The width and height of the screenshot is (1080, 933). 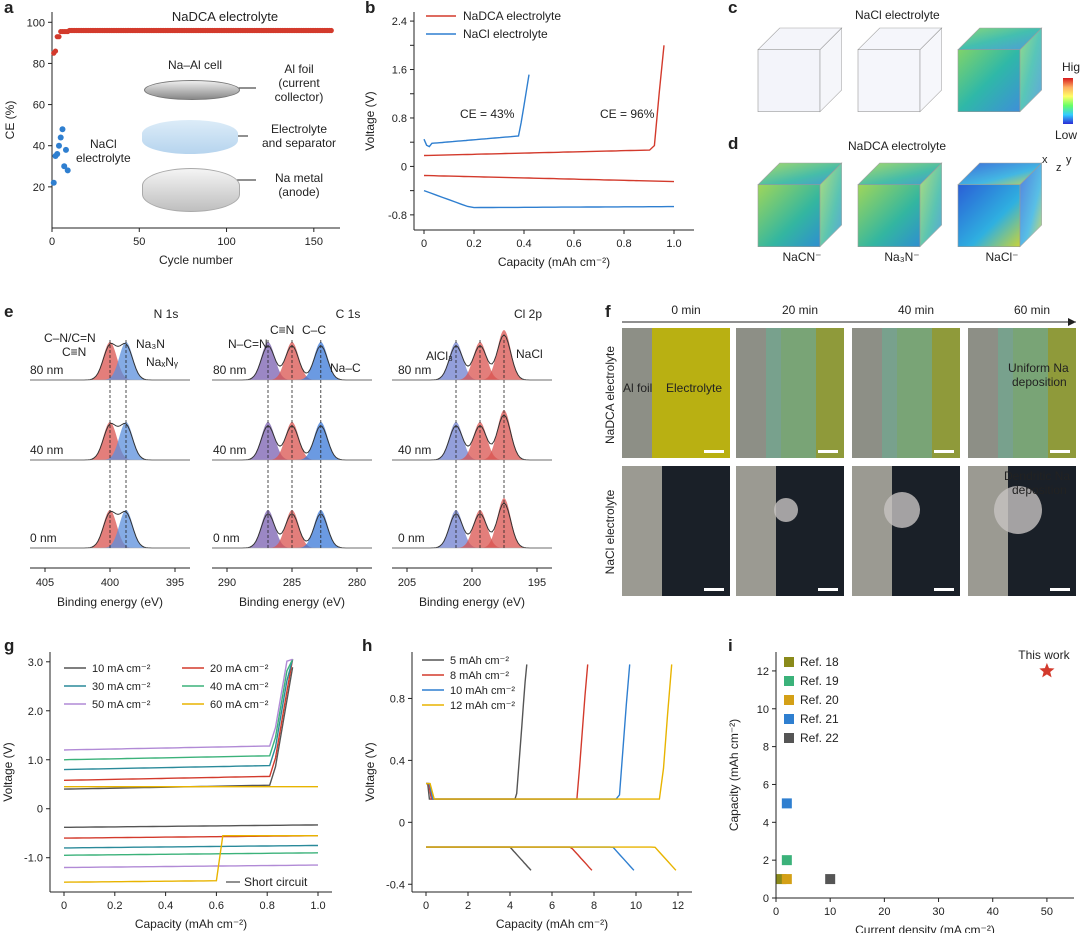 I want to click on x-tick-label: 285, so click(x=292, y=583).